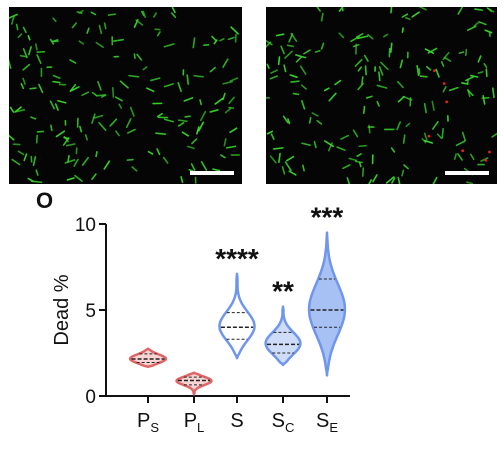 Image resolution: width=504 pixels, height=449 pixels. Describe the element at coordinates (148, 358) in the screenshot. I see `violin-shape` at that location.